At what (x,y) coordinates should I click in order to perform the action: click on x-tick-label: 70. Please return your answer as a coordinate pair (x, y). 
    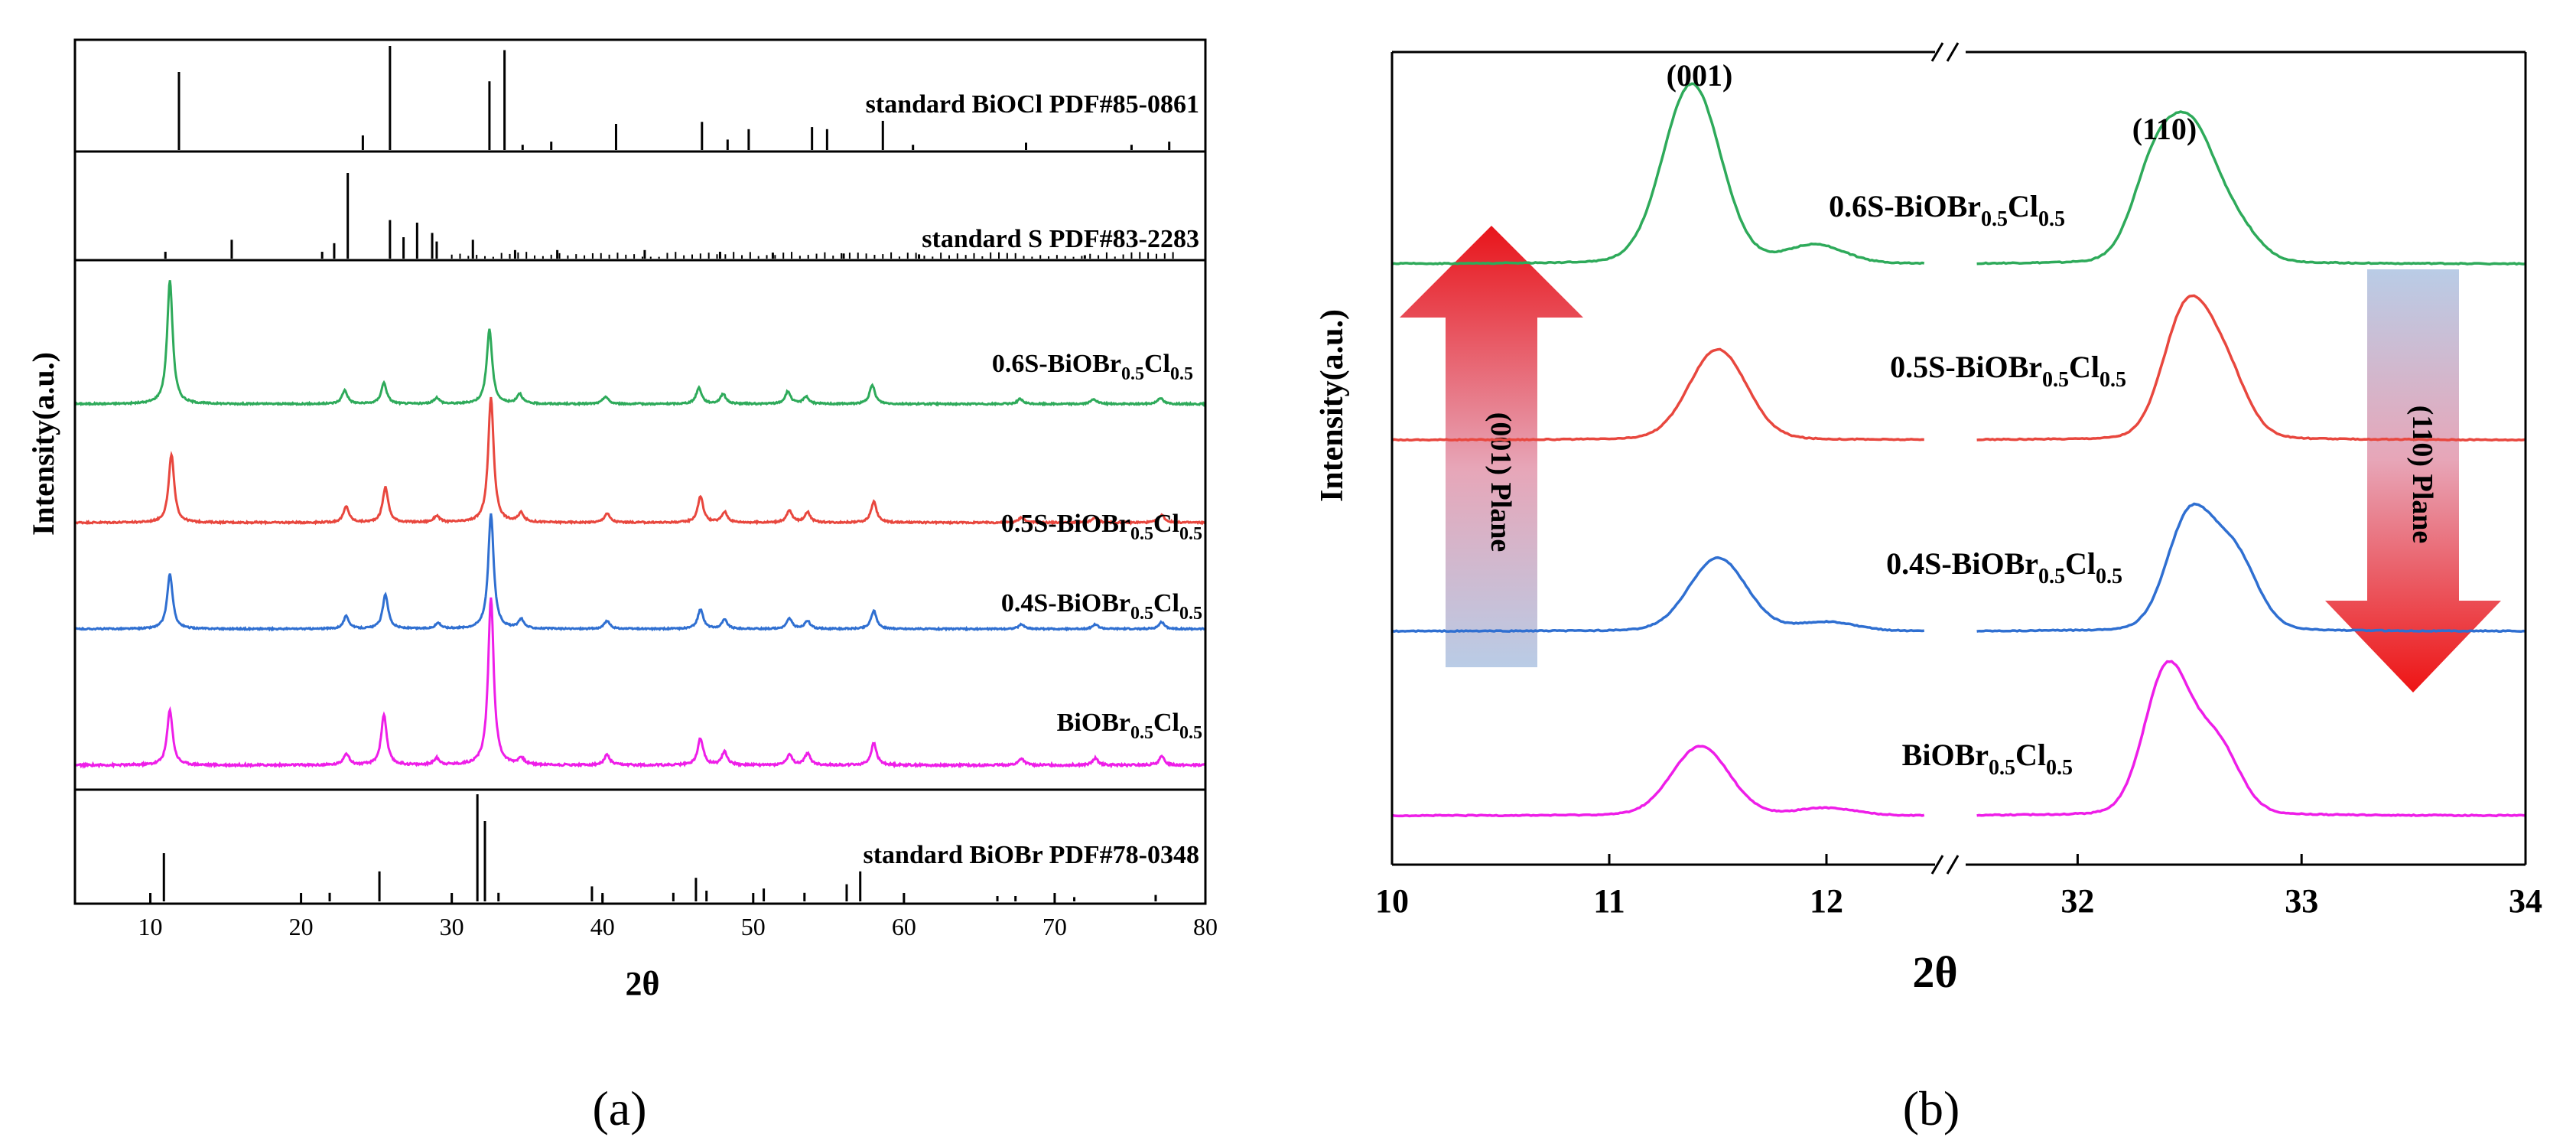
    Looking at the image, I should click on (1054, 926).